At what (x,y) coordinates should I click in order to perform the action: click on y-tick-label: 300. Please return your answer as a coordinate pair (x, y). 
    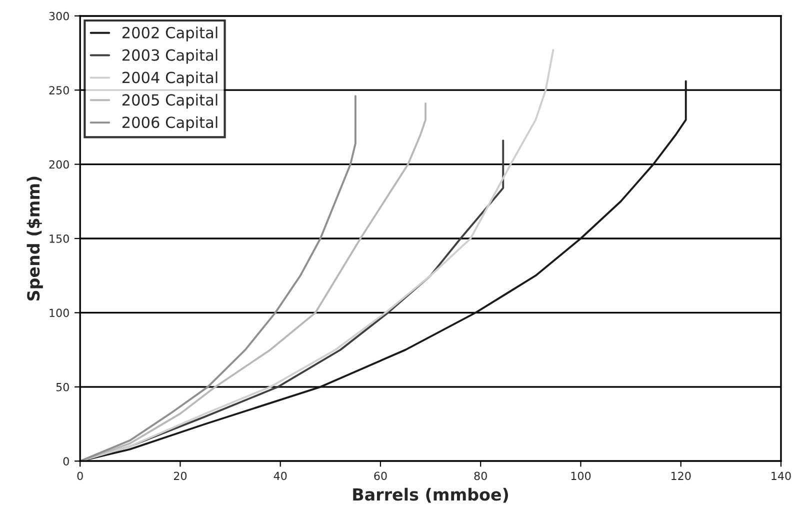
    Looking at the image, I should click on (59, 16).